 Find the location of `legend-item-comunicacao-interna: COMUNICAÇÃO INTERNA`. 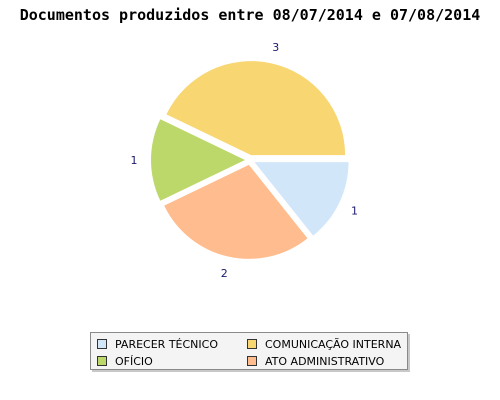

legend-item-comunicacao-interna: COMUNICAÇÃO INTERNA is located at coordinates (324, 344).